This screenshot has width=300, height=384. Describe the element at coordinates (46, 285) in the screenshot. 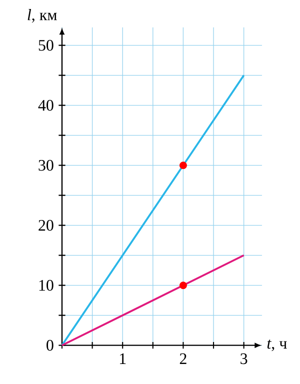

I see `y-tick-label: 10` at that location.